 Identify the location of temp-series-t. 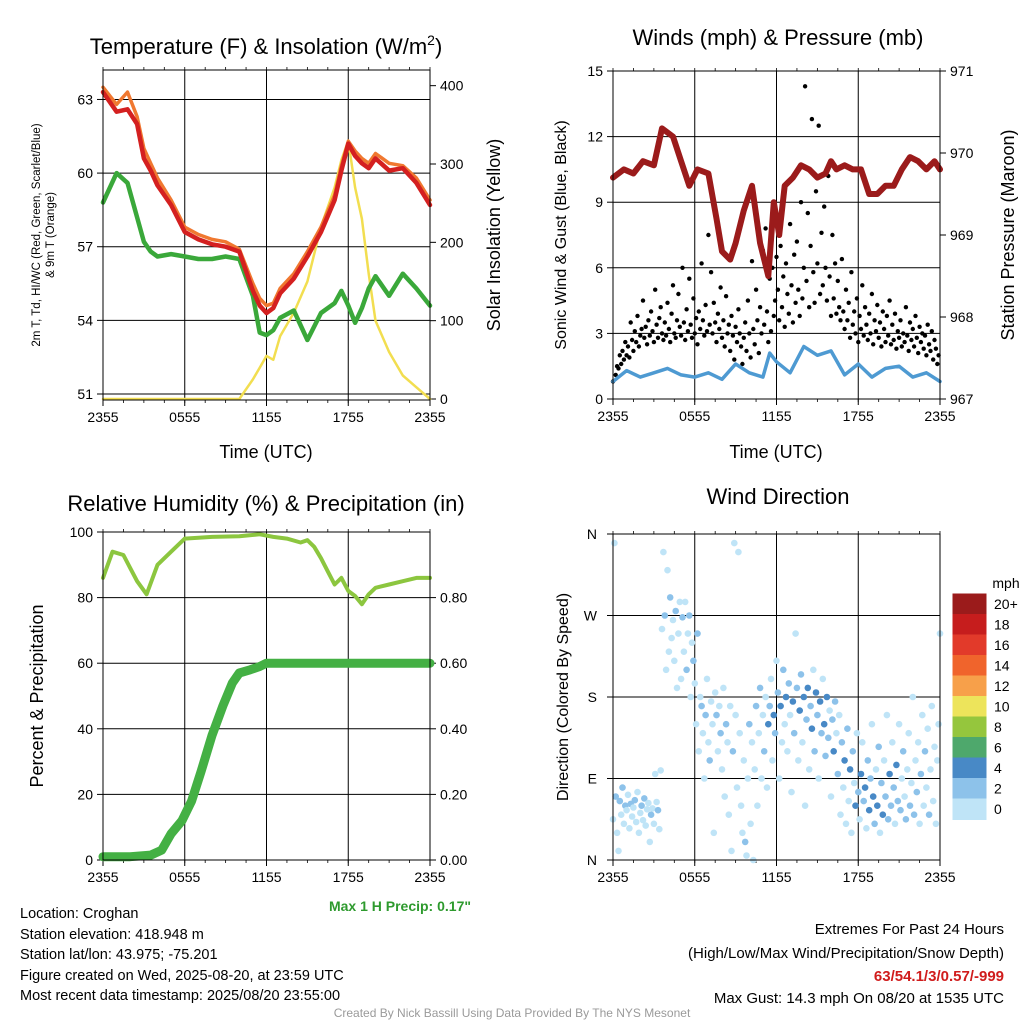
(266, 202).